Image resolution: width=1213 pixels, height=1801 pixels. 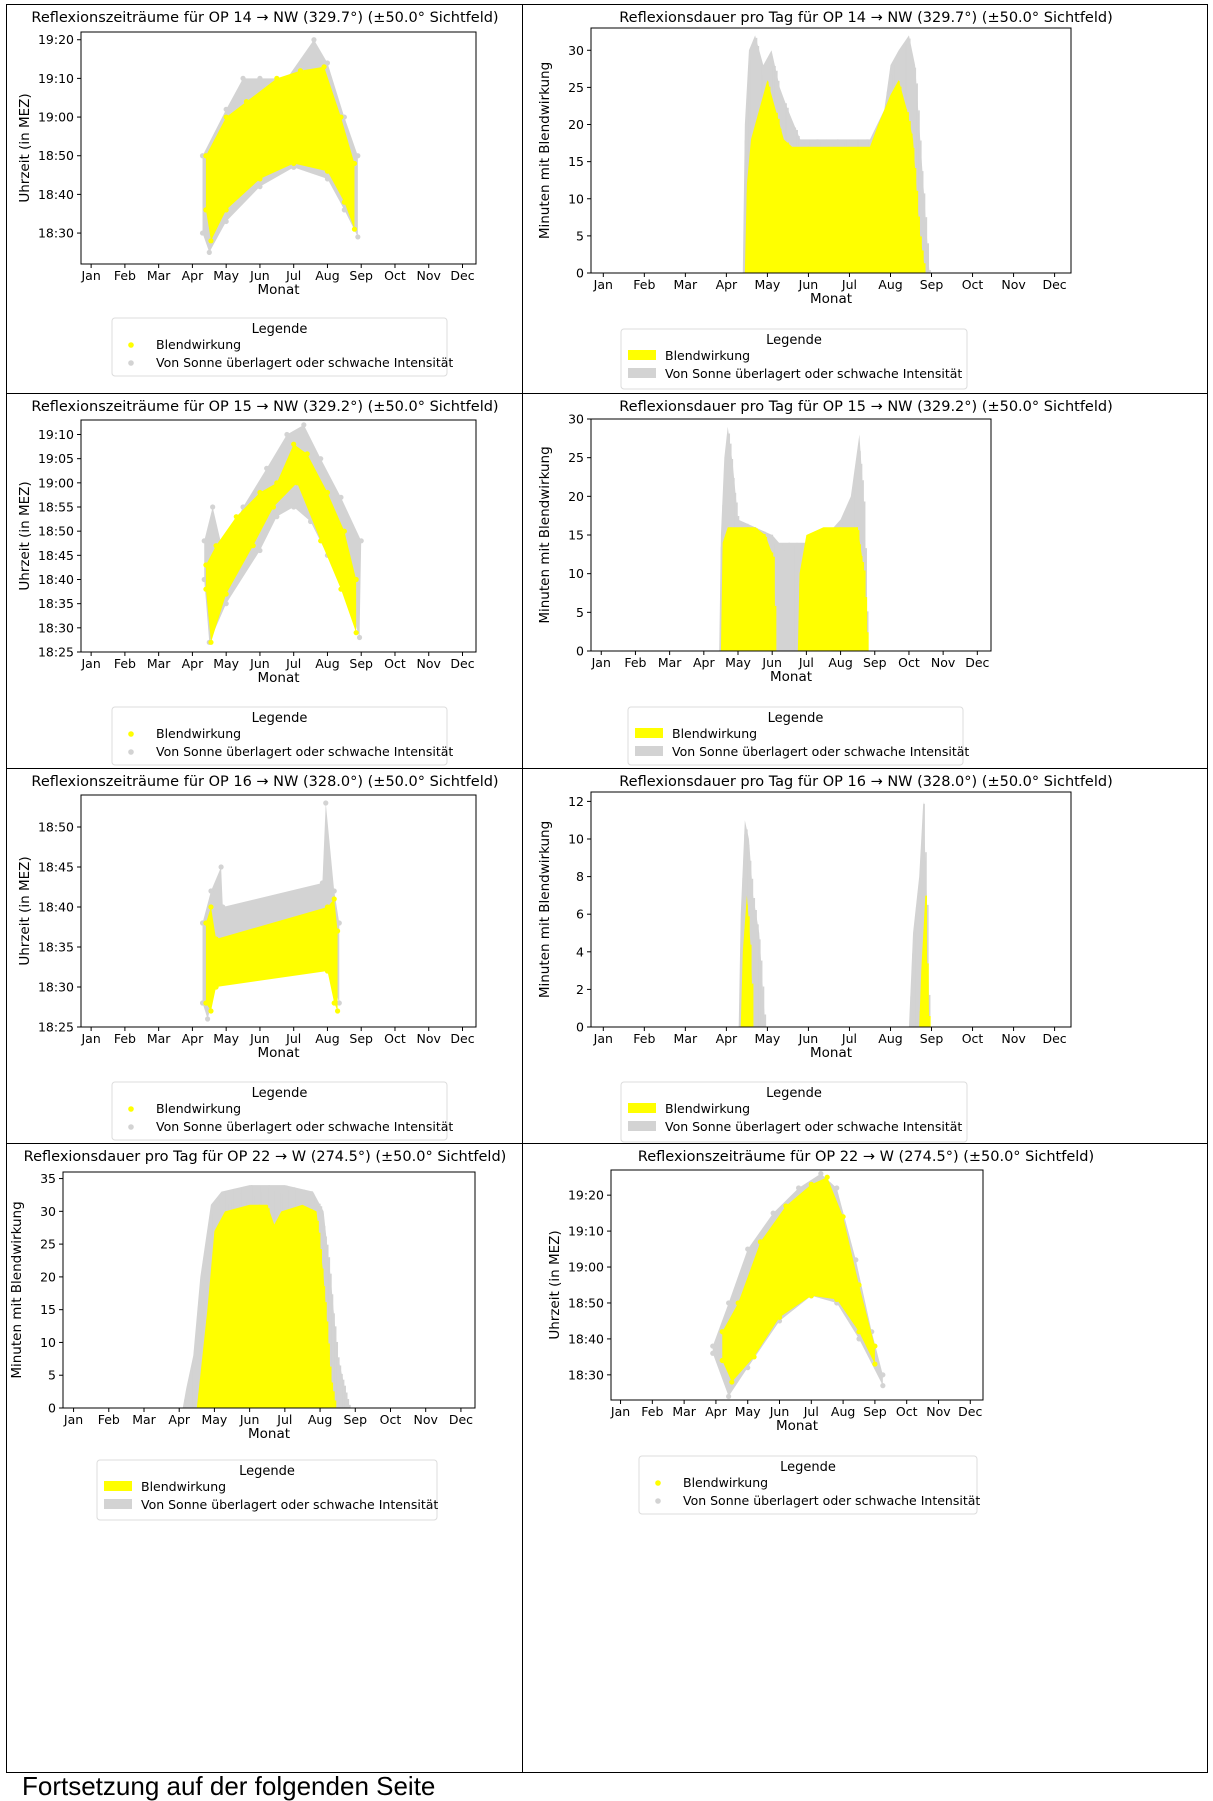 I want to click on series-area-overlay, so click(x=834, y=914).